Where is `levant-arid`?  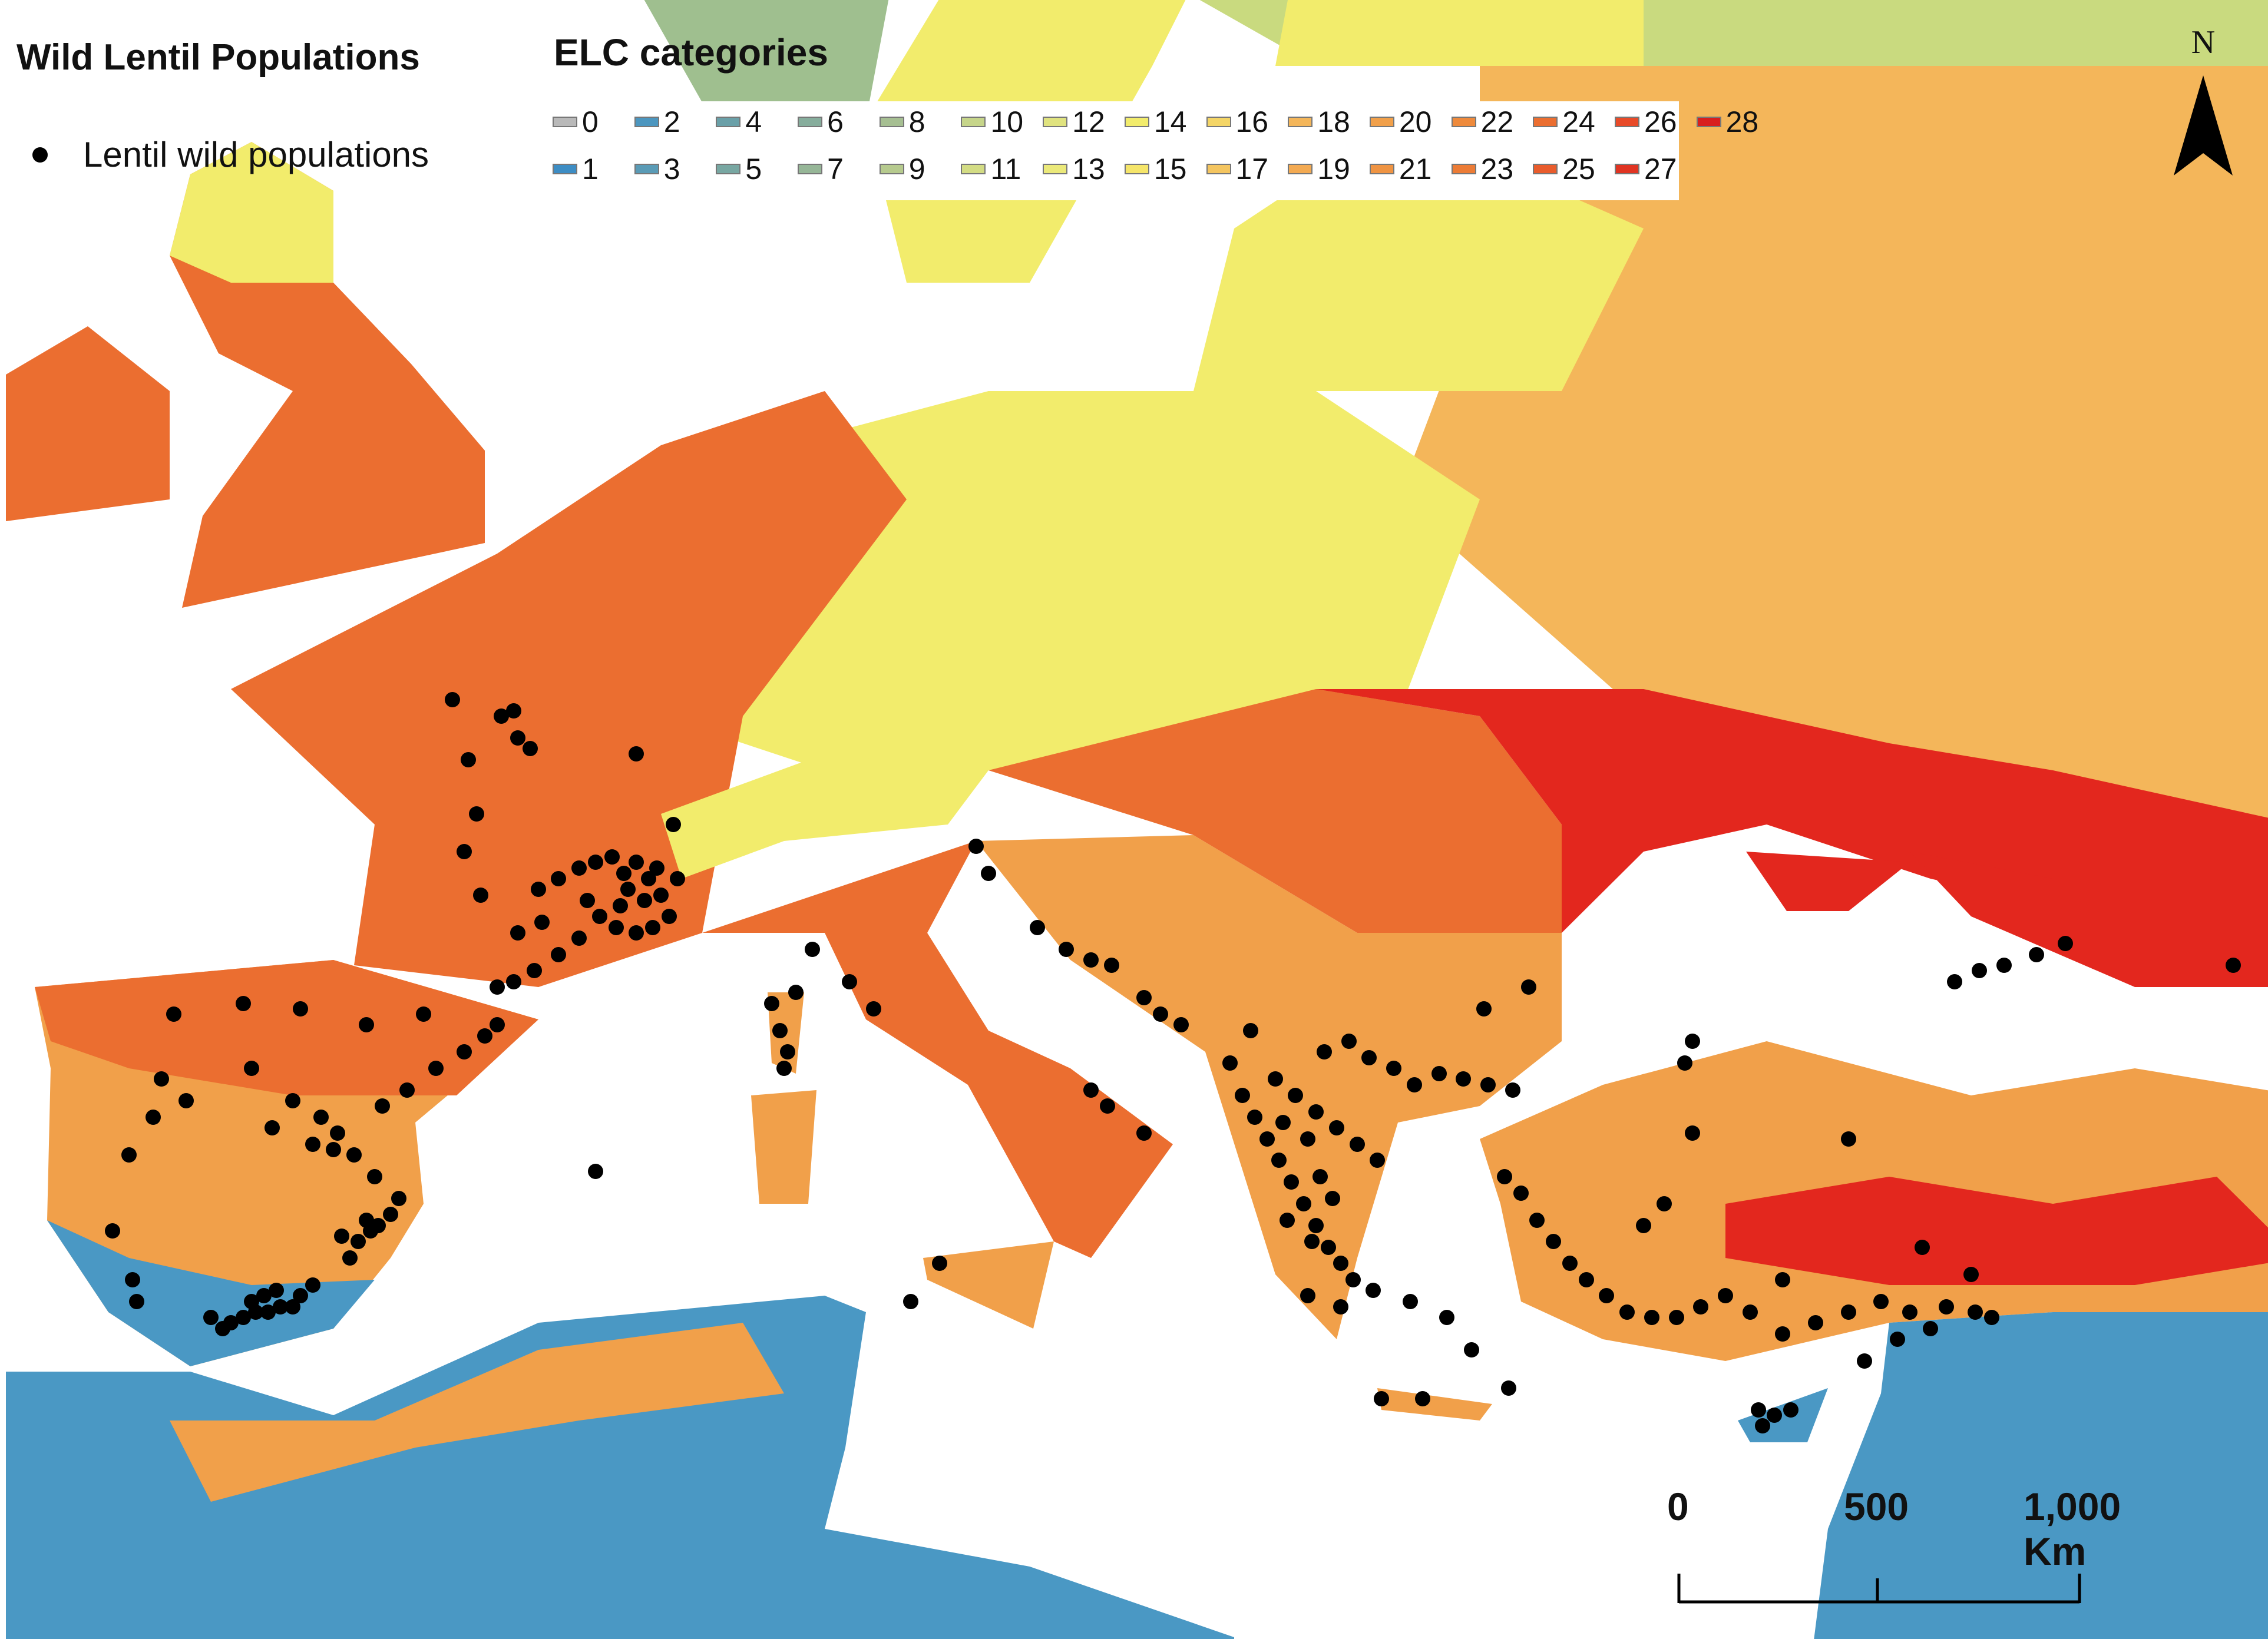 levant-arid is located at coordinates (2041, 1475).